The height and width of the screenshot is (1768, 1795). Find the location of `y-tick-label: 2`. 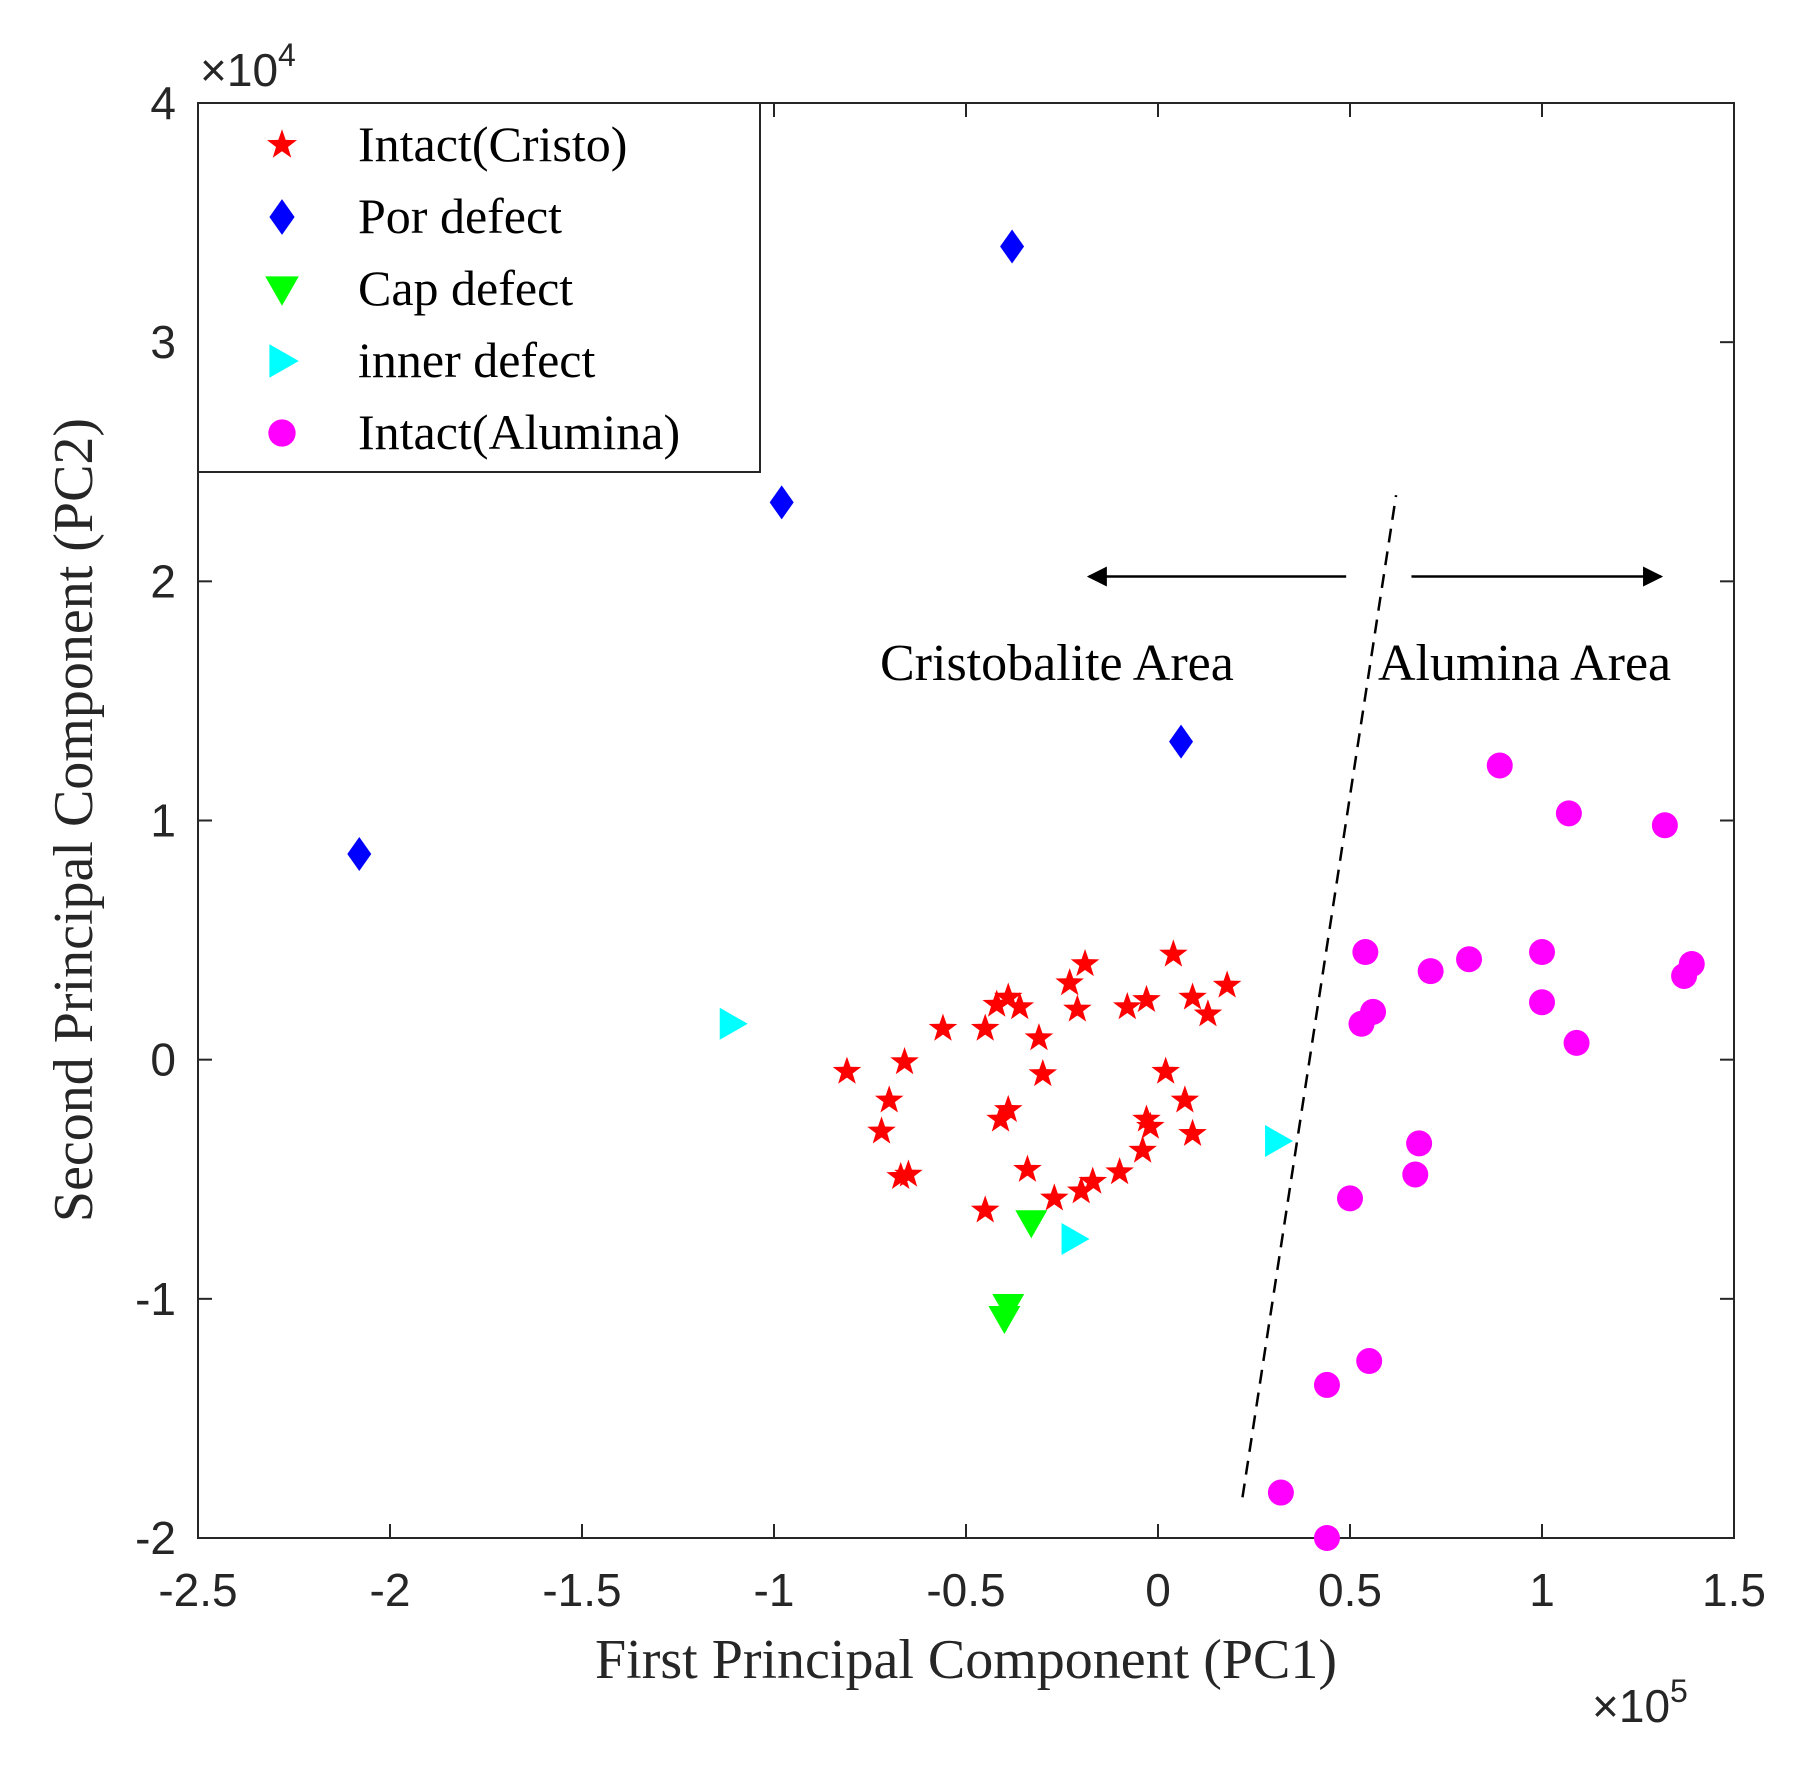

y-tick-label: 2 is located at coordinates (163, 581).